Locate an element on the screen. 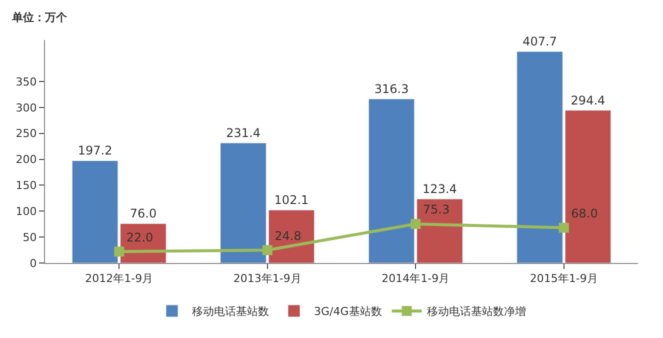 The image size is (663, 338). x-tick-label: 2015年1-9月 is located at coordinates (564, 279).